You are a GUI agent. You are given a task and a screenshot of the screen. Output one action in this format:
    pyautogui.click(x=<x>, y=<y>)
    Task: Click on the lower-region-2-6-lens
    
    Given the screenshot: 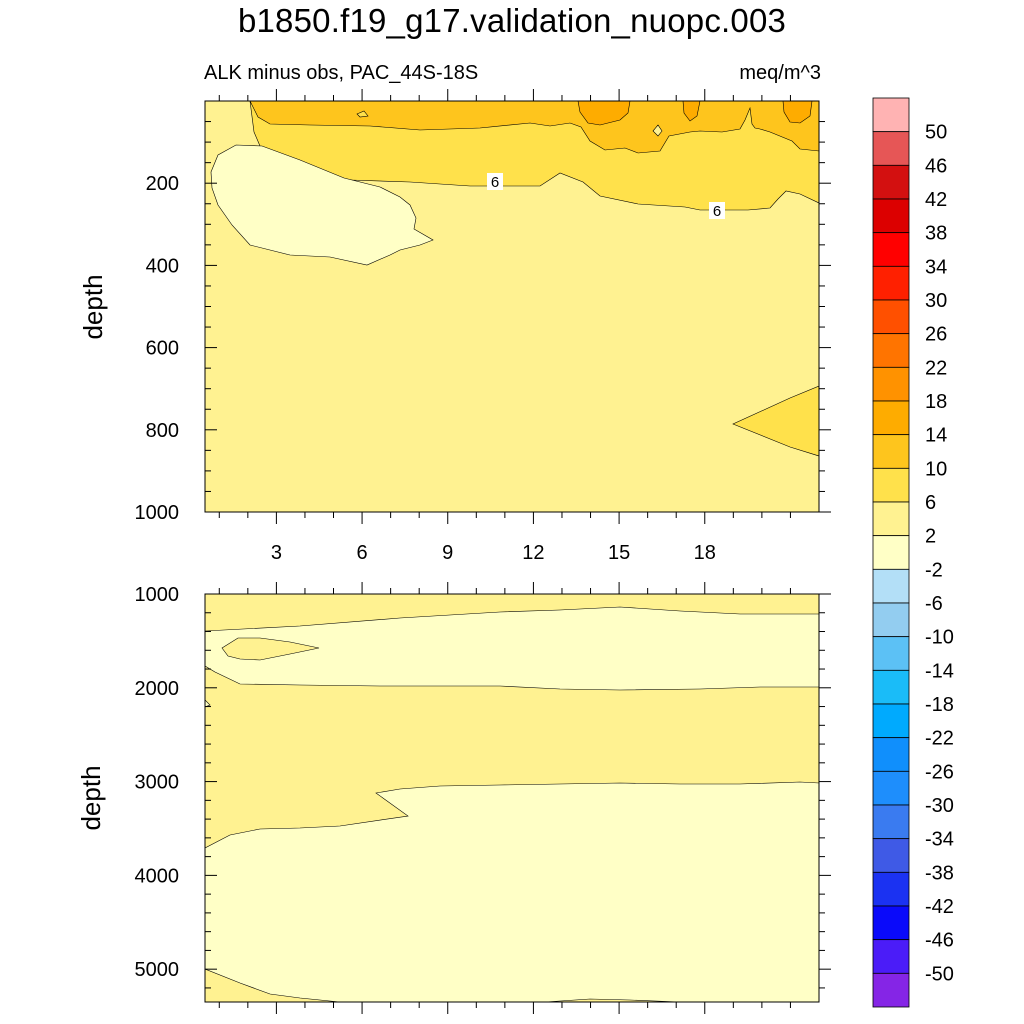 What is the action you would take?
    pyautogui.click(x=270, y=649)
    